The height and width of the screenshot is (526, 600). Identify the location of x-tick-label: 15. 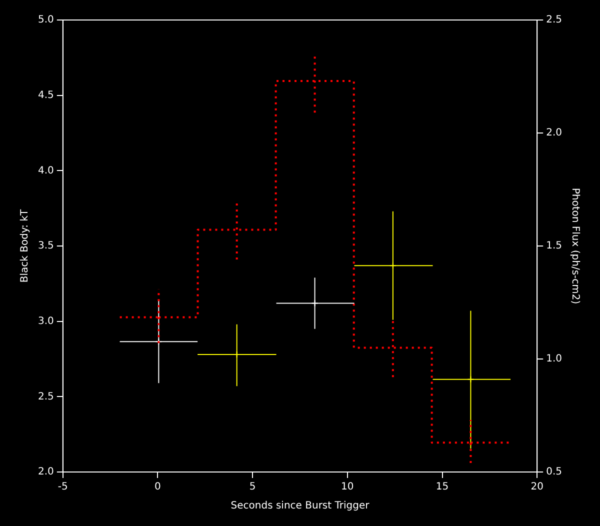
(442, 487).